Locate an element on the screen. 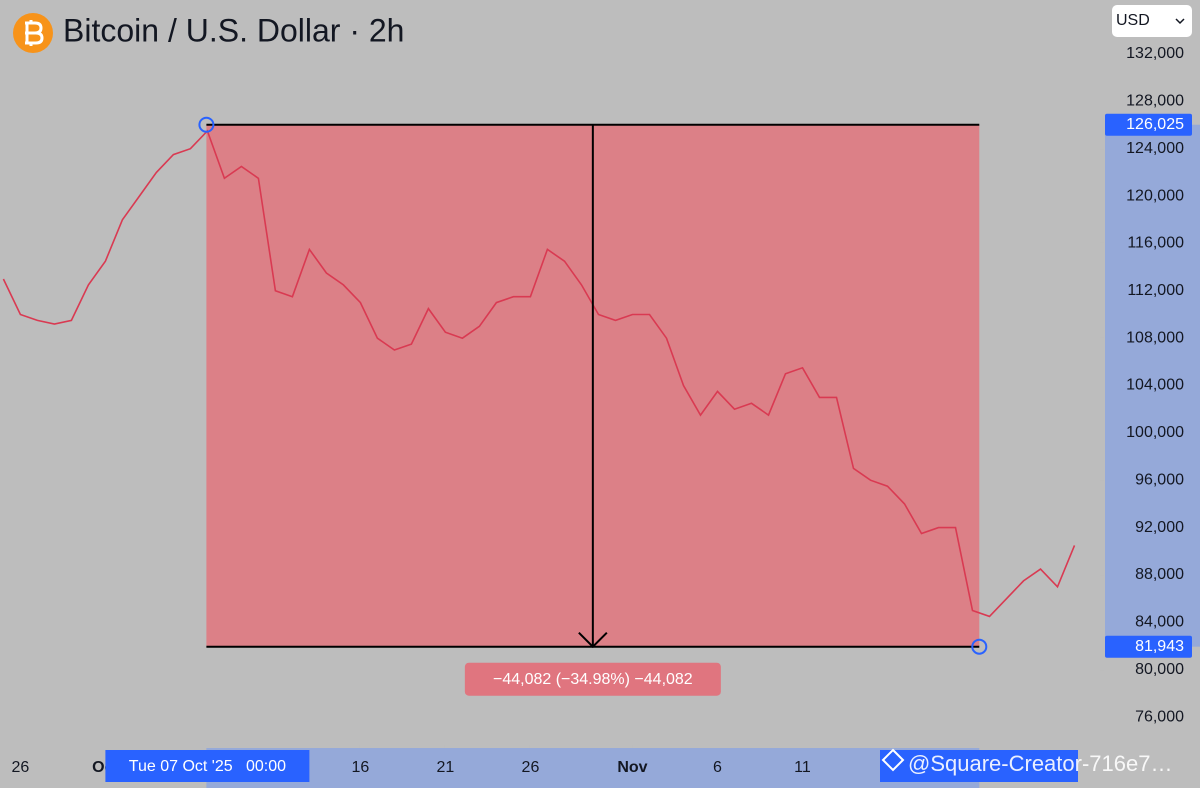 Image resolution: width=1200 pixels, height=788 pixels. x-axis-range is located at coordinates (593, 768).